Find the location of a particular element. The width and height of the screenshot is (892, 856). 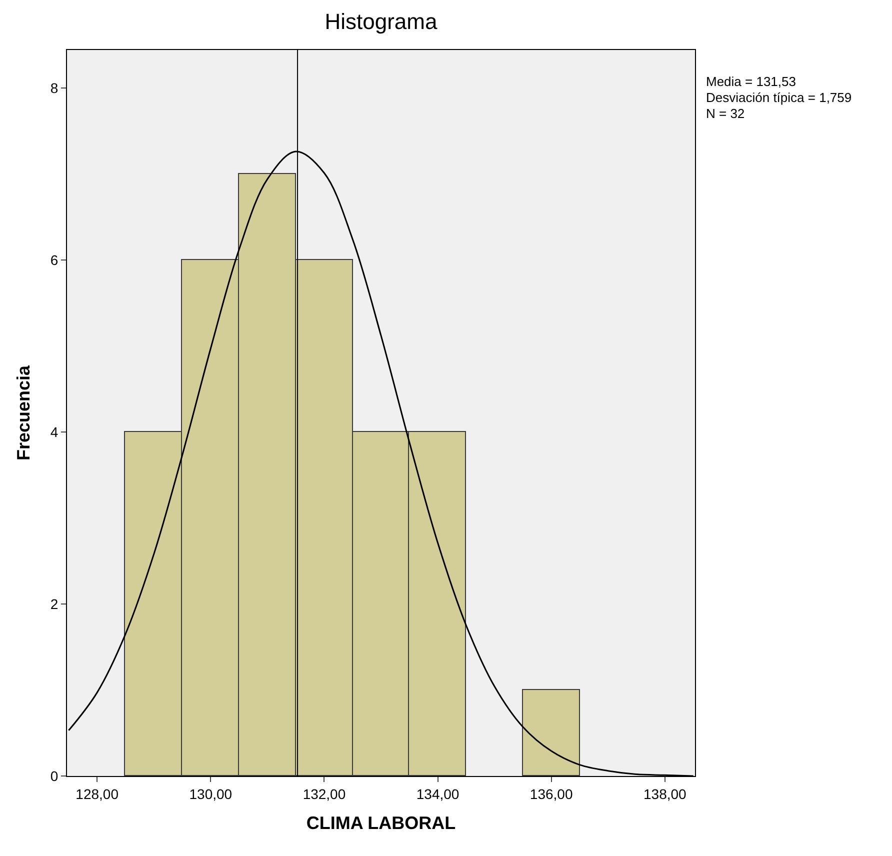

y-tick-label: 6 is located at coordinates (54, 260).